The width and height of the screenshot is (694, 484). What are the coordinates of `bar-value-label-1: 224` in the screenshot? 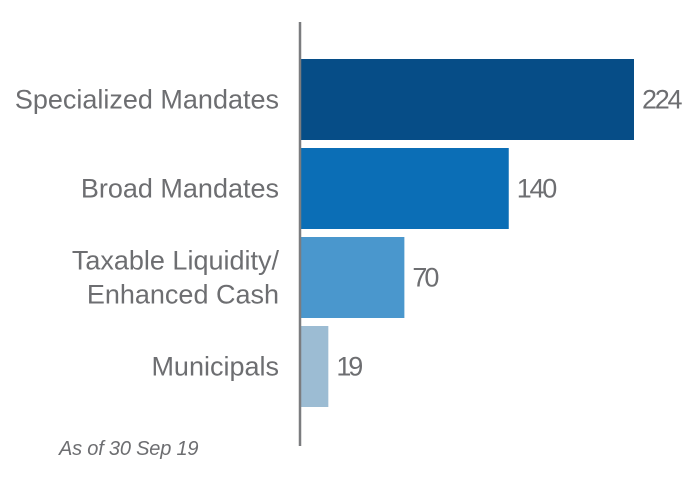 It's located at (662, 100).